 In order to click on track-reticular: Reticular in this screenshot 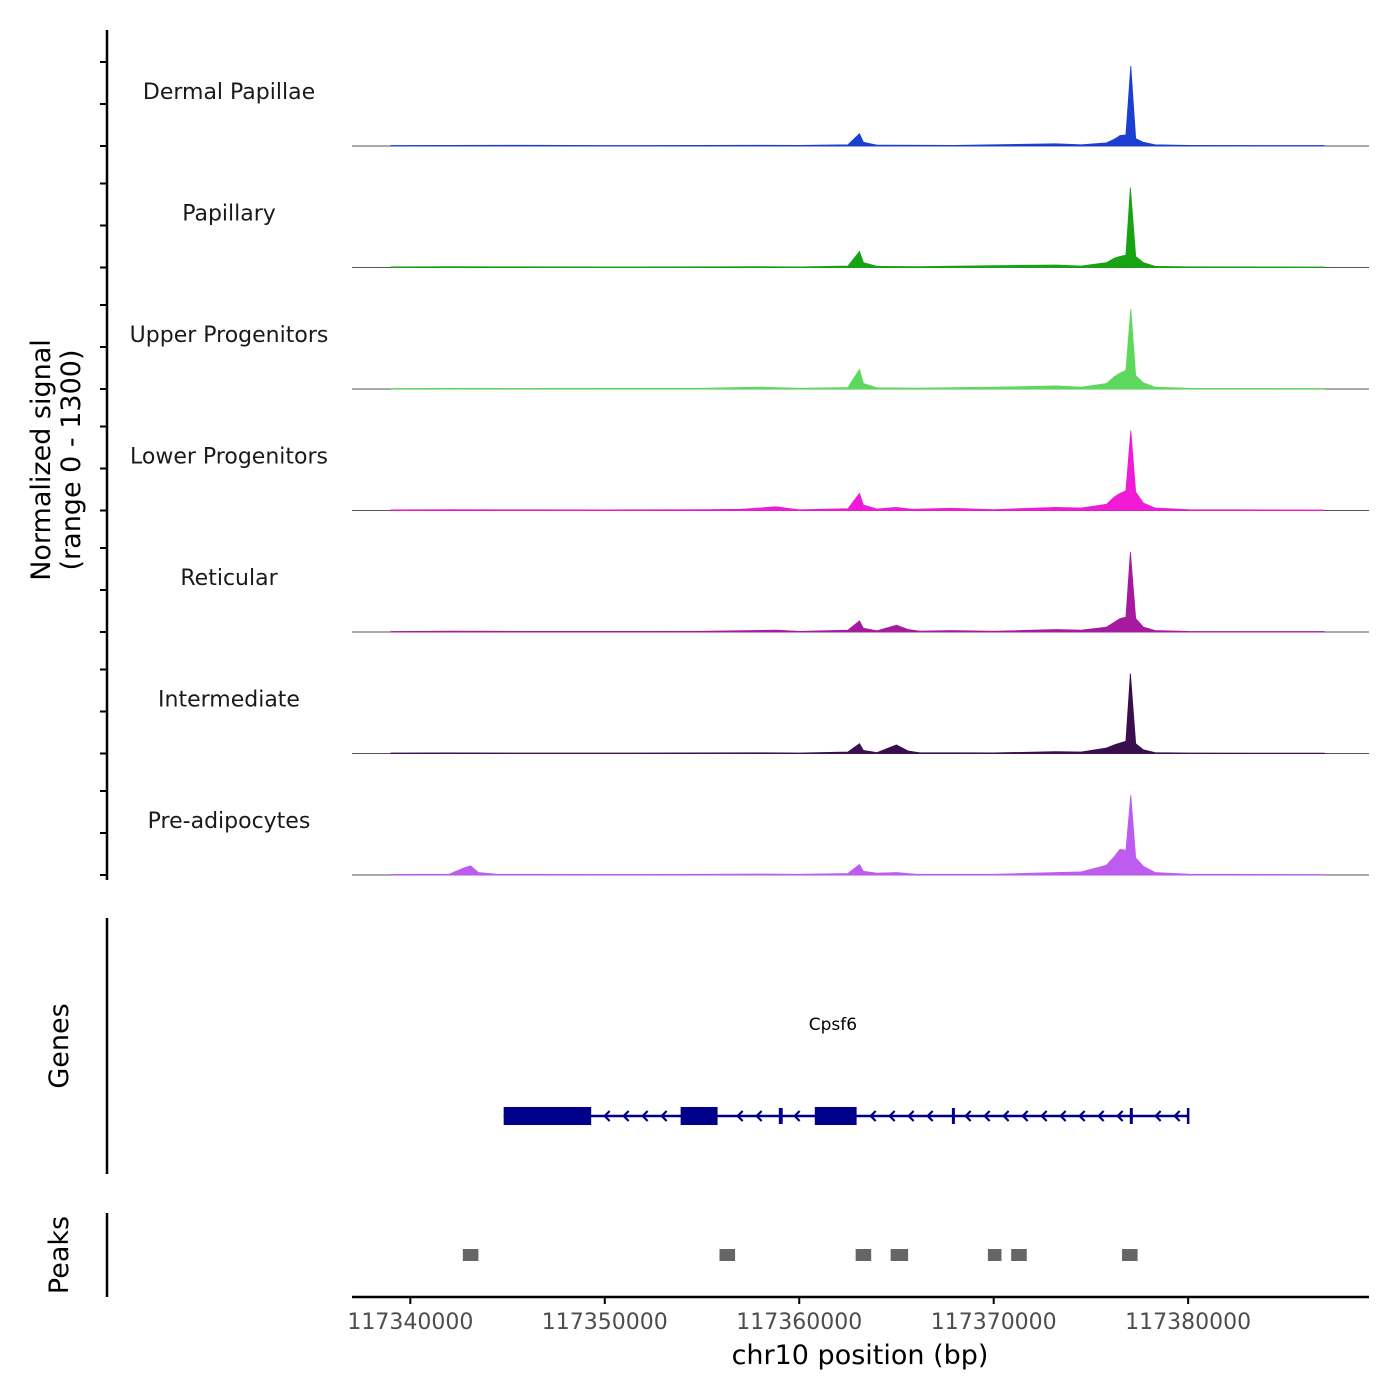, I will do `click(774, 592)`.